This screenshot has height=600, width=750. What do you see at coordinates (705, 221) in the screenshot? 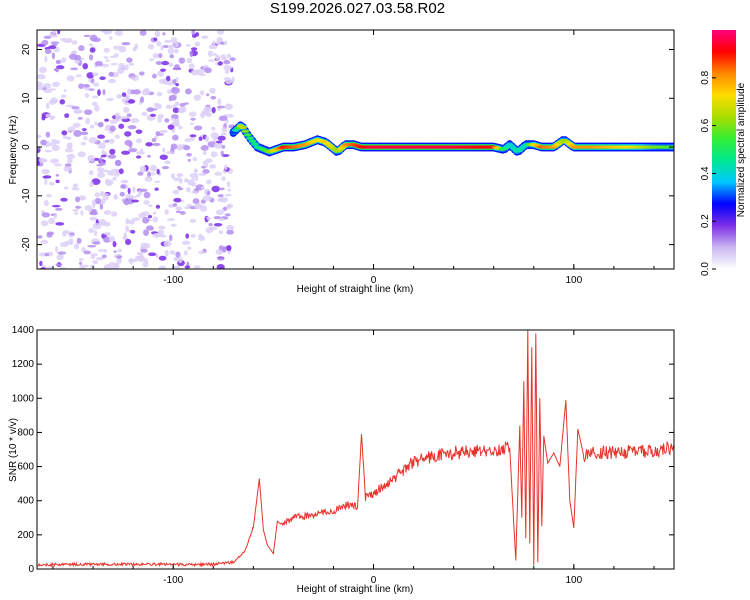
I see `colorbar-tick-label: 0.2` at bounding box center [705, 221].